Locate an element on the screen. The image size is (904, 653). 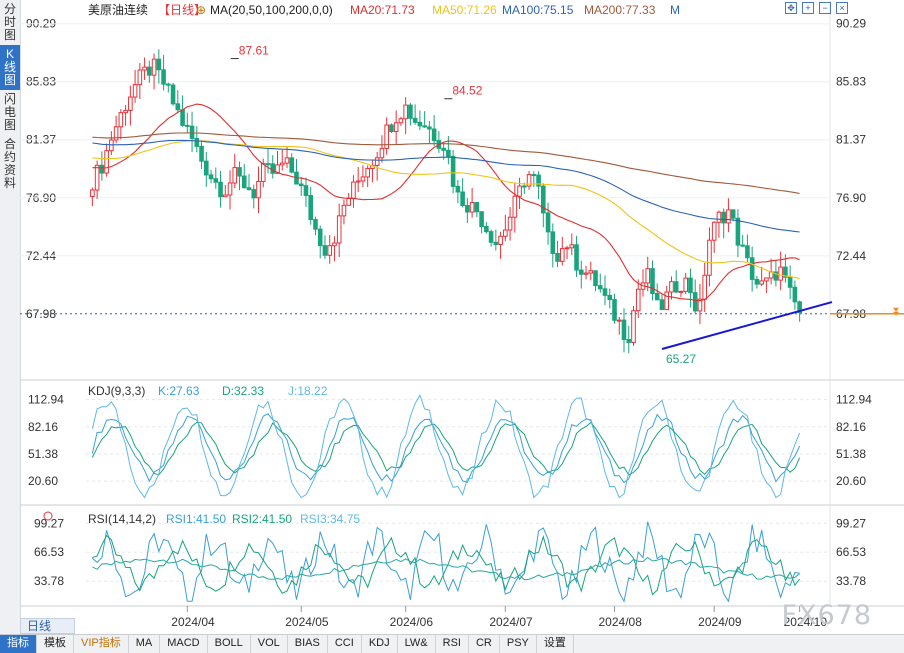
period-selector: 日线 is located at coordinates (47, 626).